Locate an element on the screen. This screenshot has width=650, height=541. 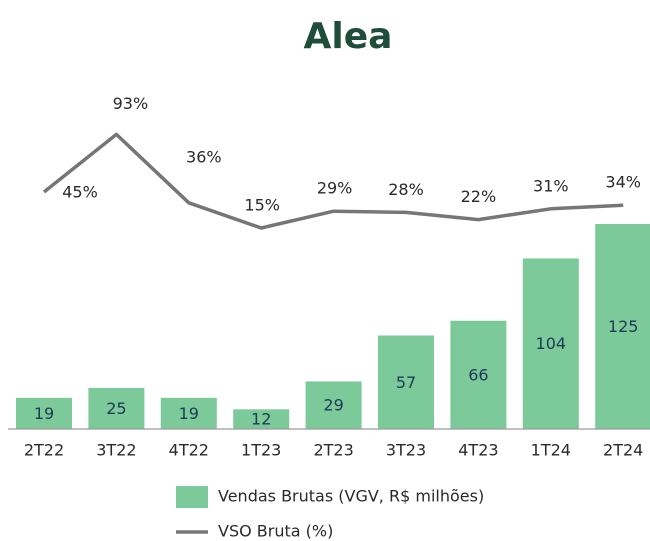
bar-value-label: 29 is located at coordinates (333, 405).